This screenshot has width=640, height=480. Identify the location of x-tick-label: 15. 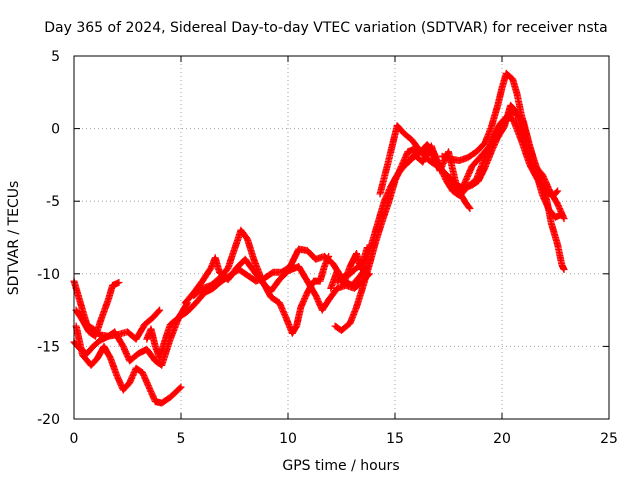
(395, 439).